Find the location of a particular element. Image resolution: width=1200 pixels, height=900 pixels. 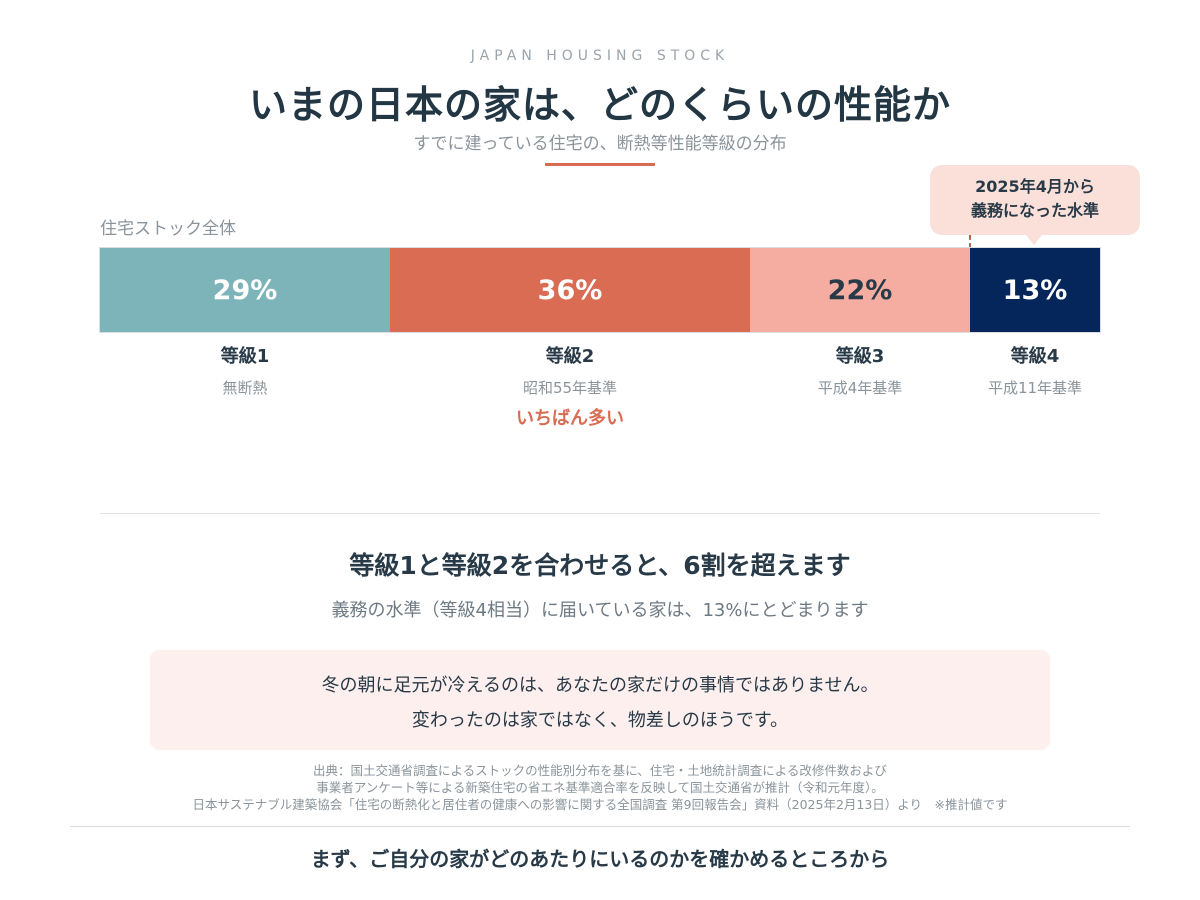

bar-segment-grade-1: 29% is located at coordinates (245, 290).